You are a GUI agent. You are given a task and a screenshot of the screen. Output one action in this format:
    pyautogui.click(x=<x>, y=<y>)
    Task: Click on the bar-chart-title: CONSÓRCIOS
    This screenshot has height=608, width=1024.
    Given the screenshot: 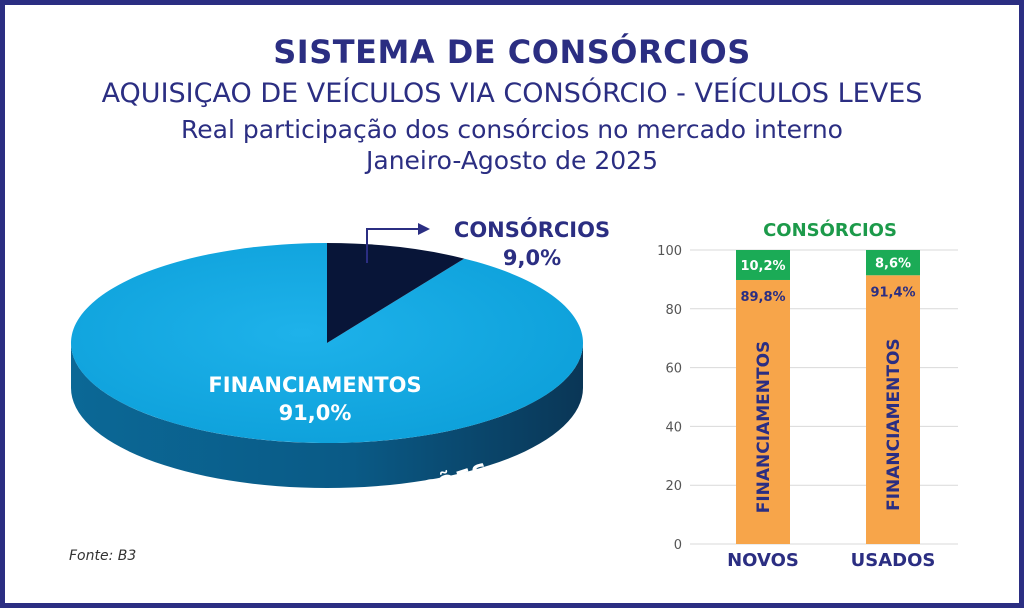 What is the action you would take?
    pyautogui.click(x=830, y=230)
    